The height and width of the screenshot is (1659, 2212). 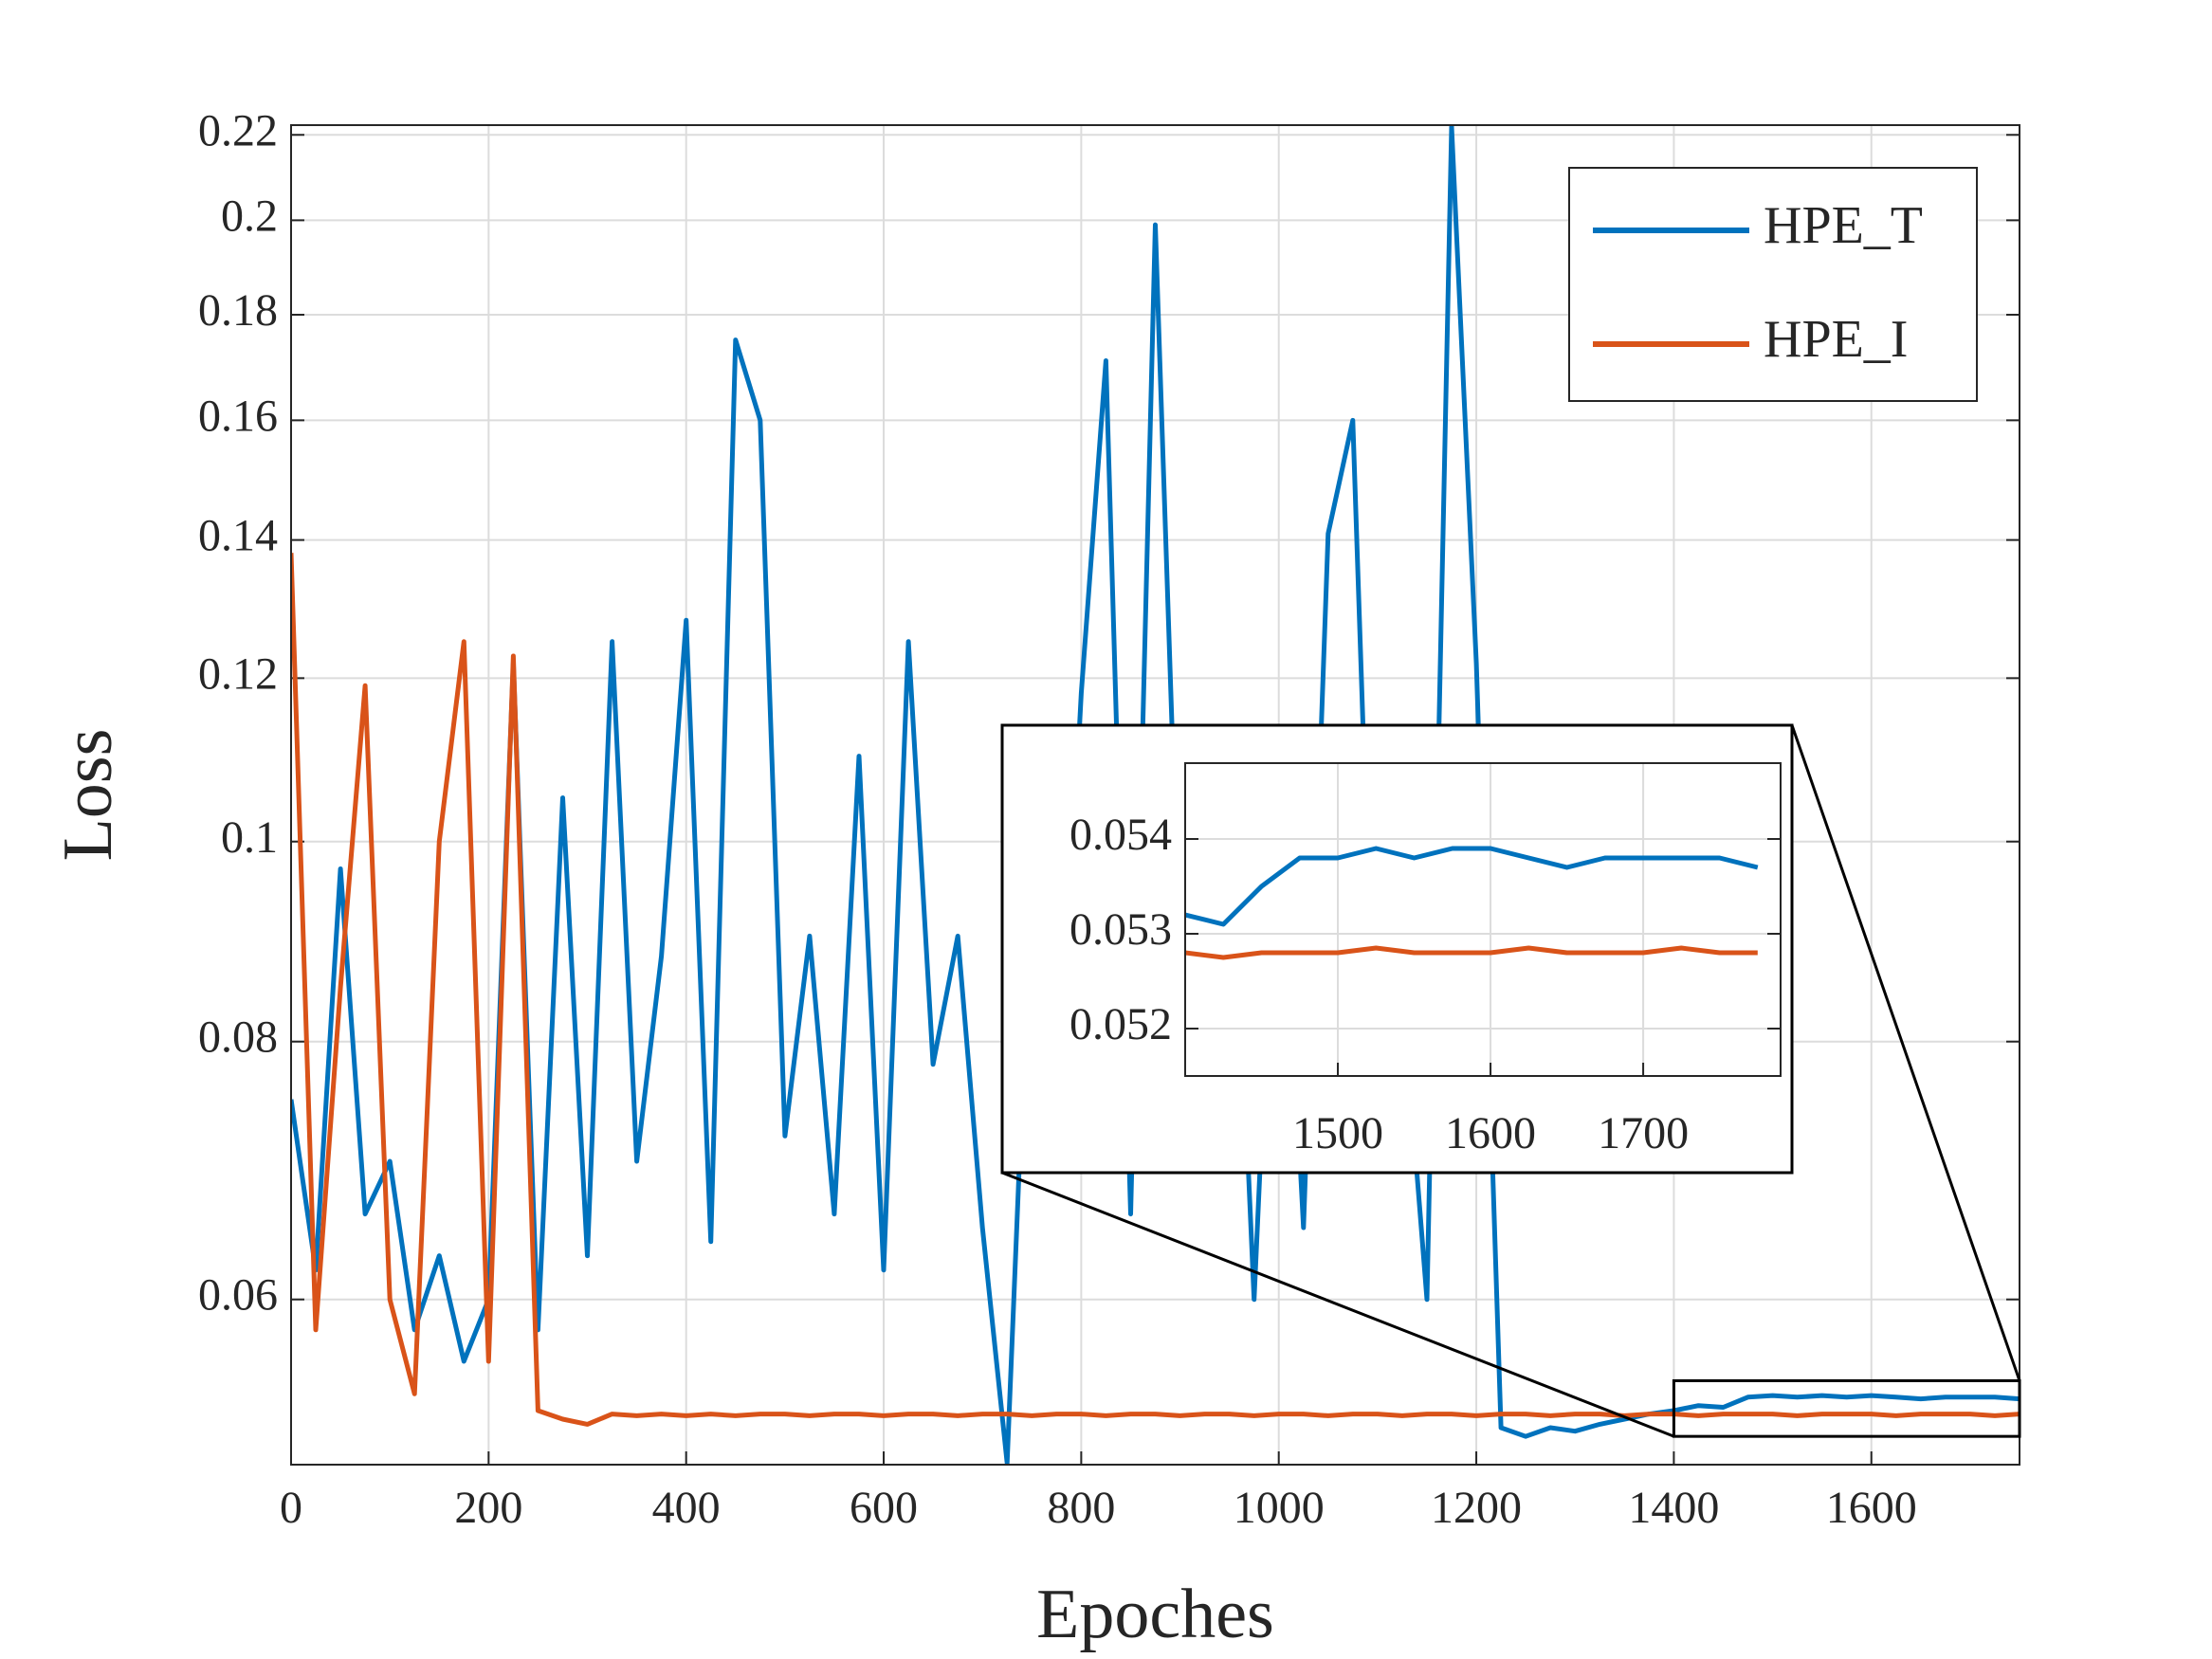 I want to click on x-tick-label: 200, so click(x=488, y=1508).